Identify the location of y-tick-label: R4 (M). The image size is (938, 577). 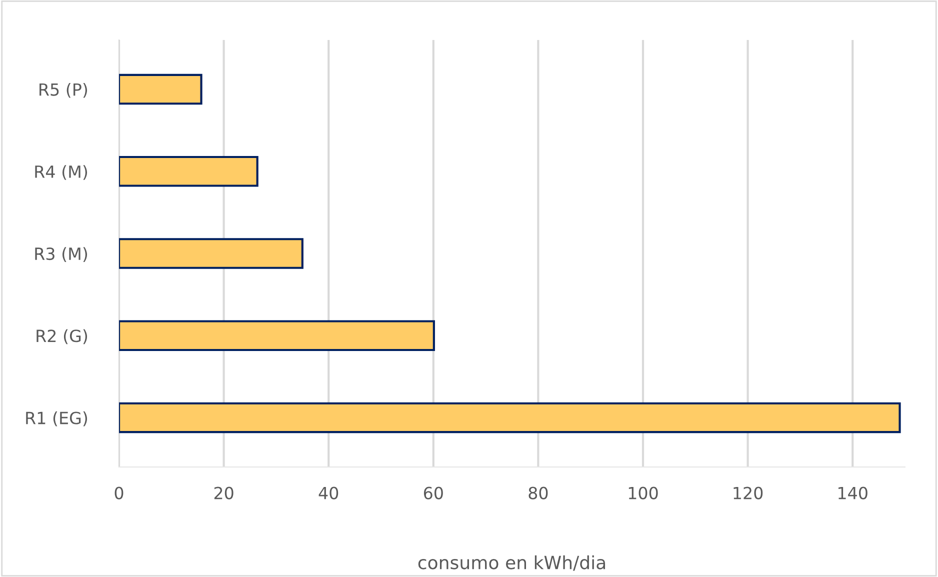
(61, 172).